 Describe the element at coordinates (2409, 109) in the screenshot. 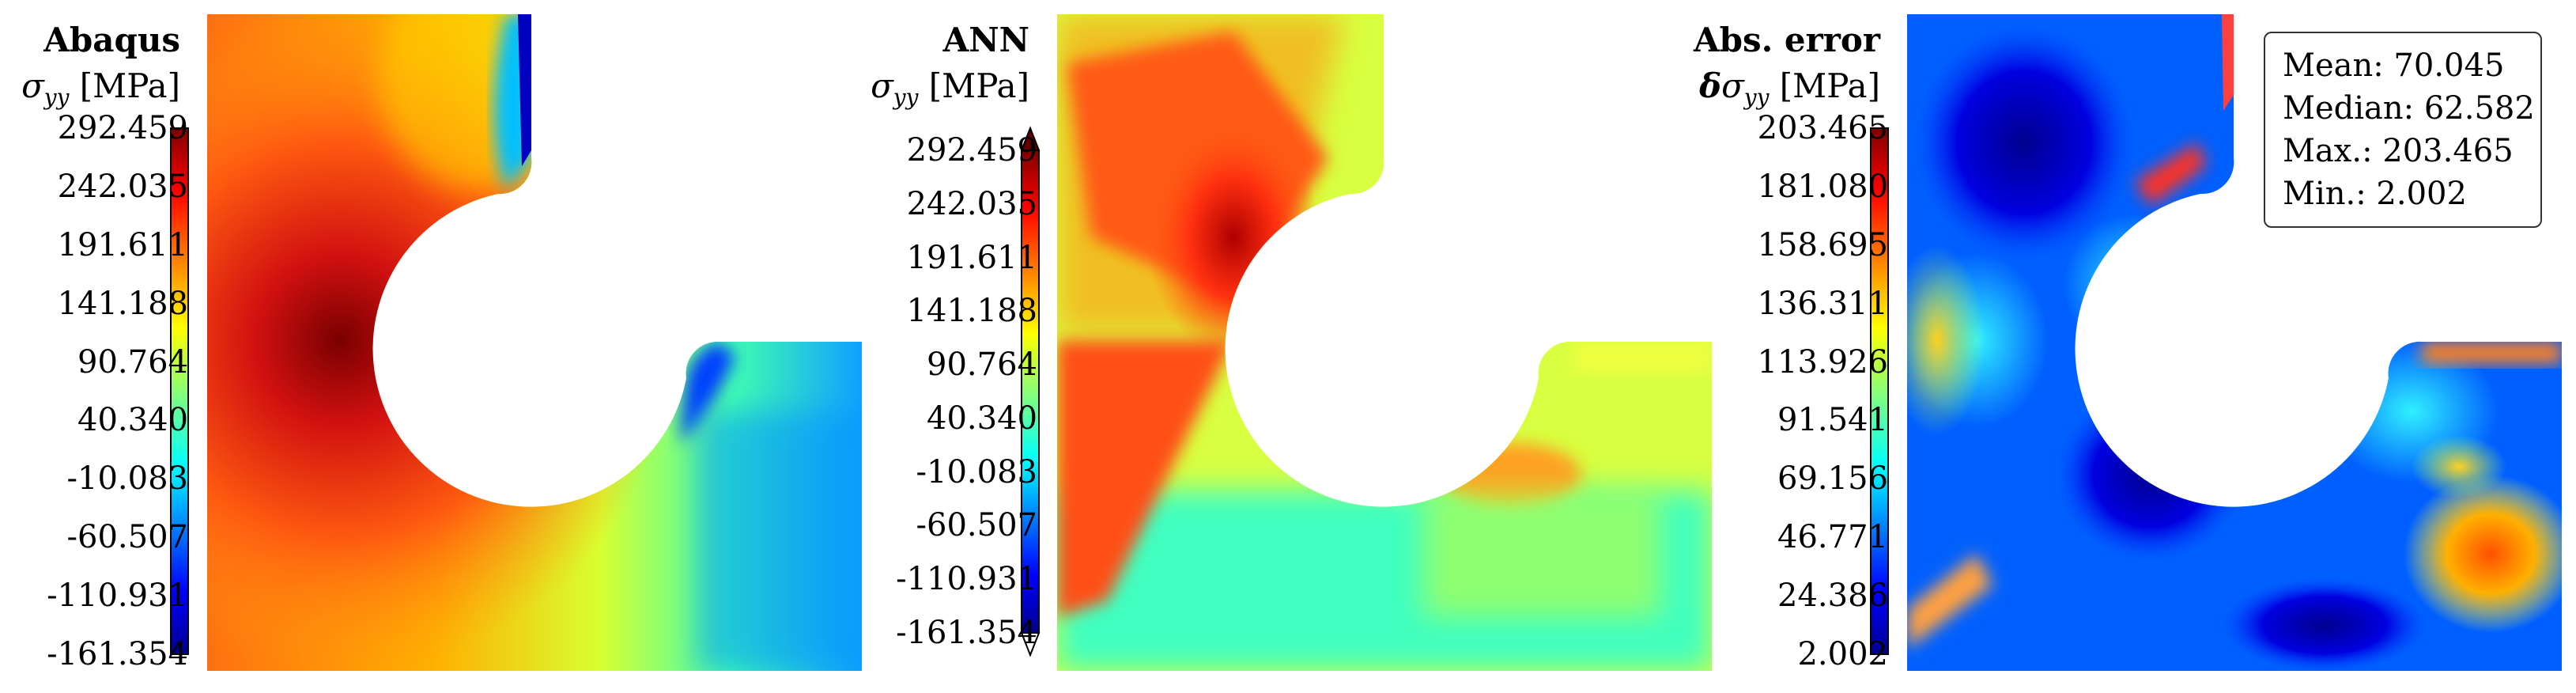

I see `error-median: Median: 62.582` at that location.